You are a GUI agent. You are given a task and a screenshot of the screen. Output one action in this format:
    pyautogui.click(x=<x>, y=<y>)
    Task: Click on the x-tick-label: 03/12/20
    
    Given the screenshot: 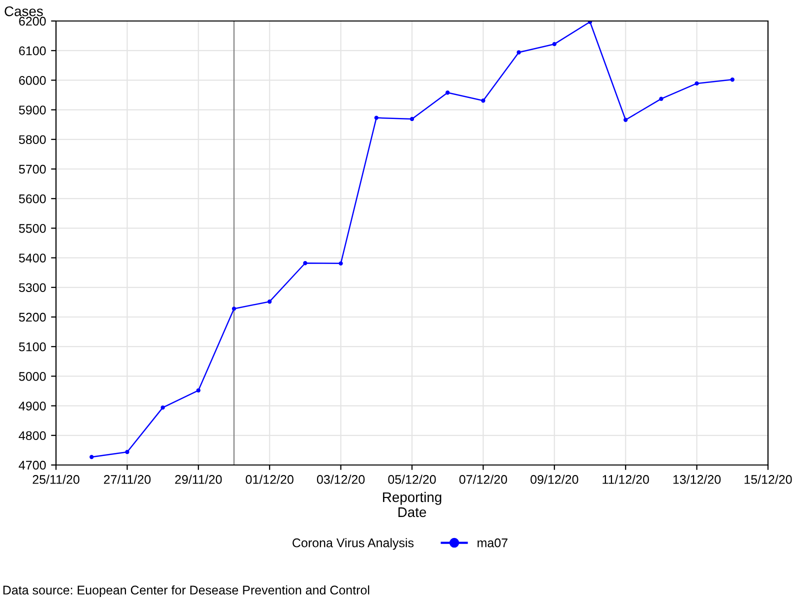 What is the action you would take?
    pyautogui.click(x=340, y=479)
    